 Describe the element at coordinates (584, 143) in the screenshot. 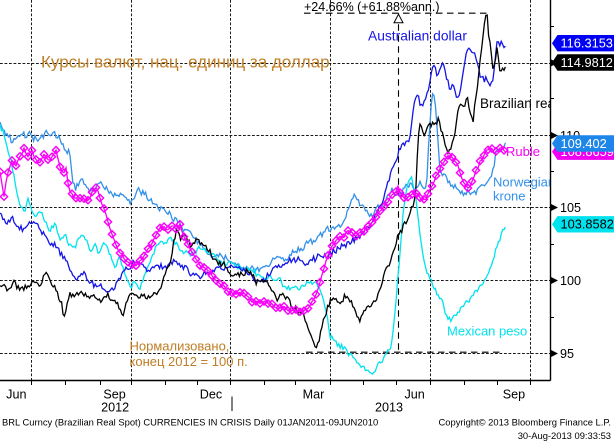

I see `svg-text: 109.402` at that location.